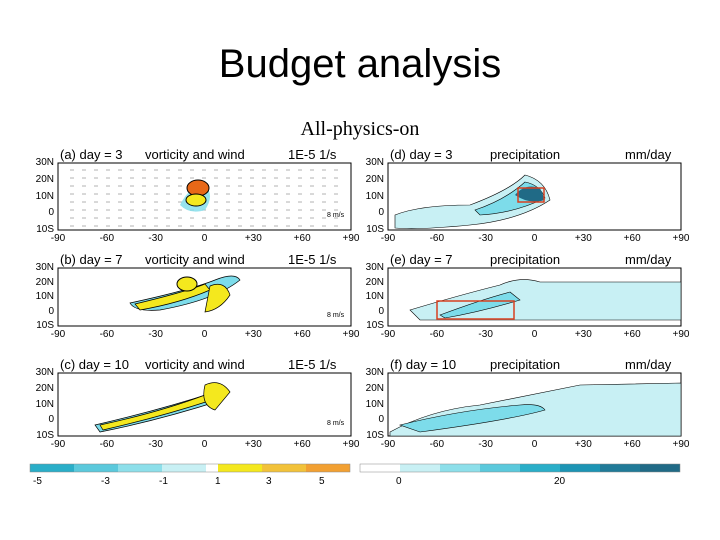 Image resolution: width=720 pixels, height=540 pixels. I want to click on colorbar-right, so click(520, 468).